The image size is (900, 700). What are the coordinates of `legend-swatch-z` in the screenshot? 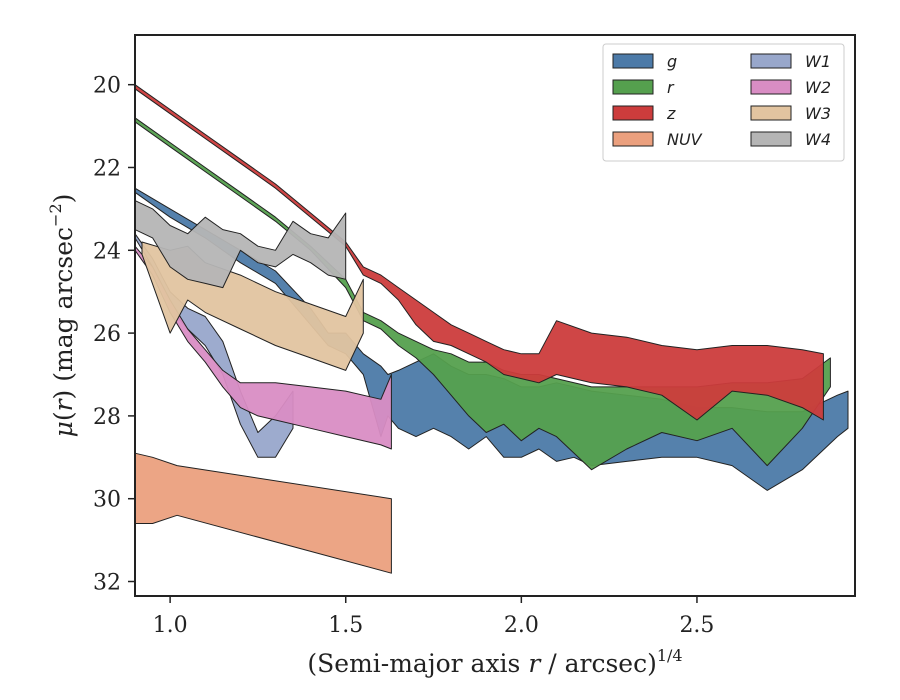 It's located at (633, 113).